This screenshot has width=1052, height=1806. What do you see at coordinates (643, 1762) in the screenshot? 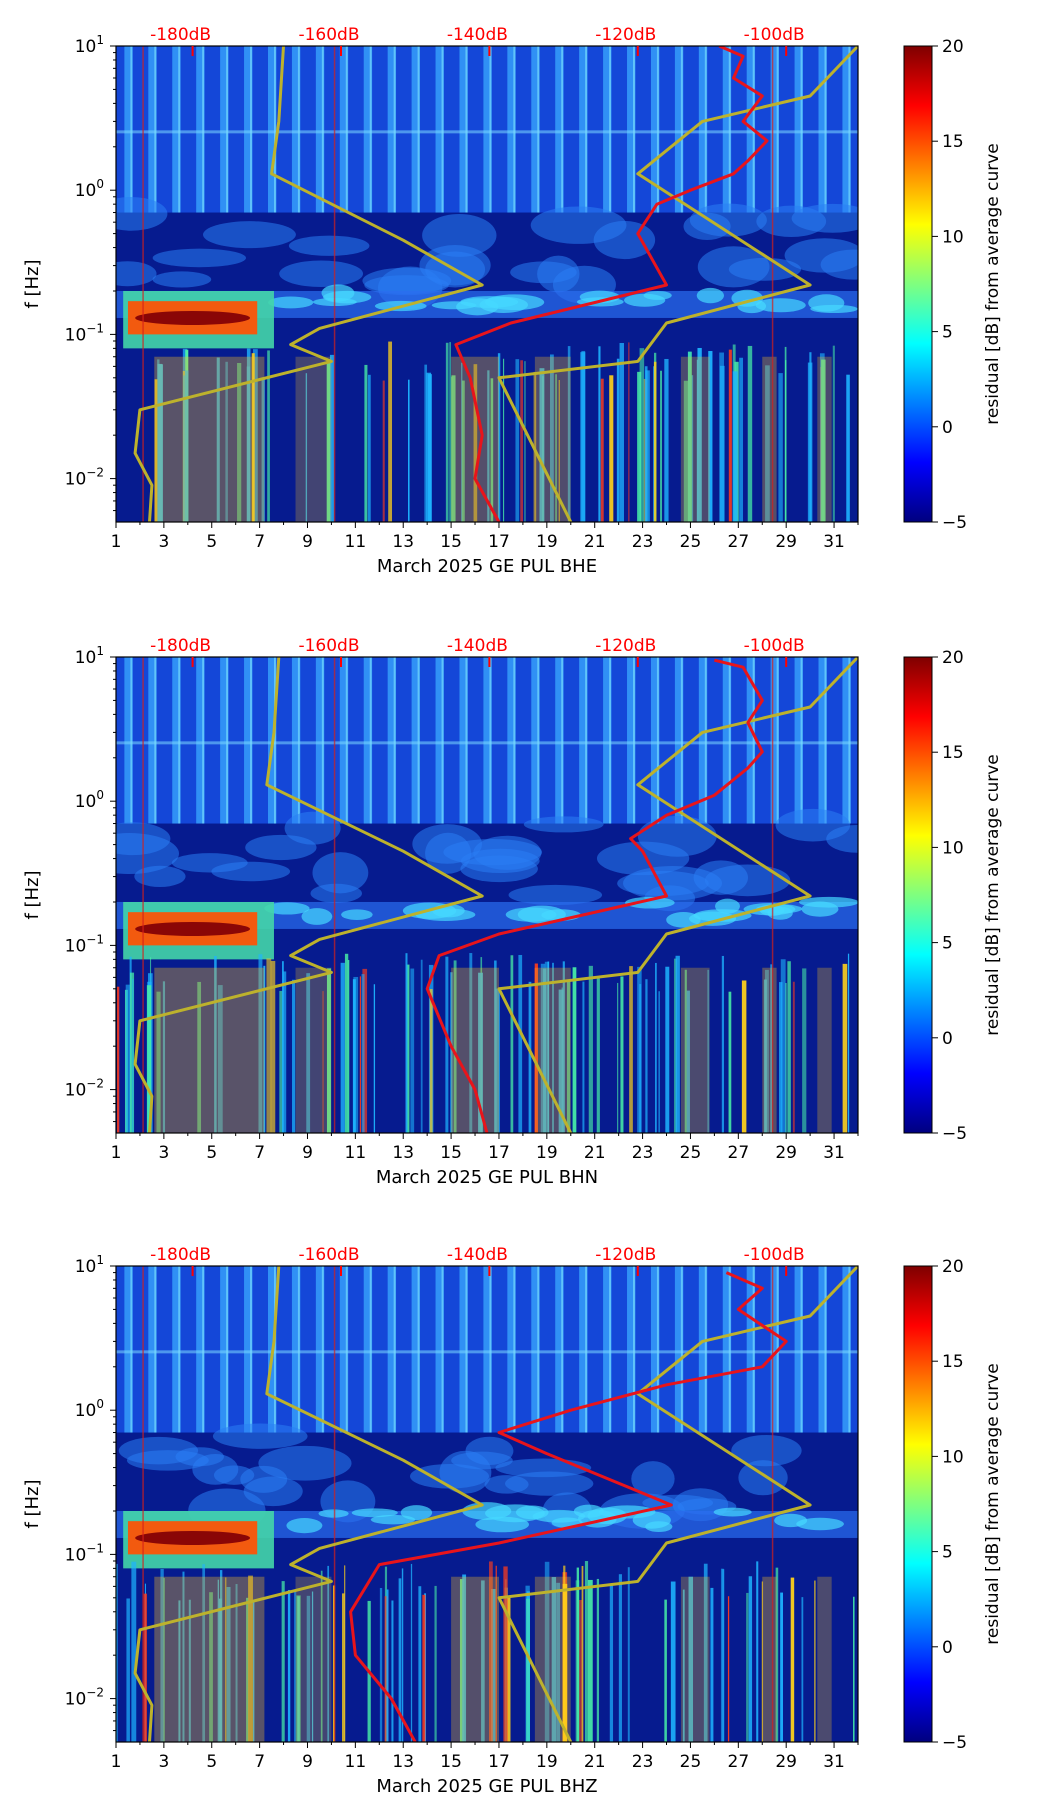
I see `x-tick-label: 23` at bounding box center [643, 1762].